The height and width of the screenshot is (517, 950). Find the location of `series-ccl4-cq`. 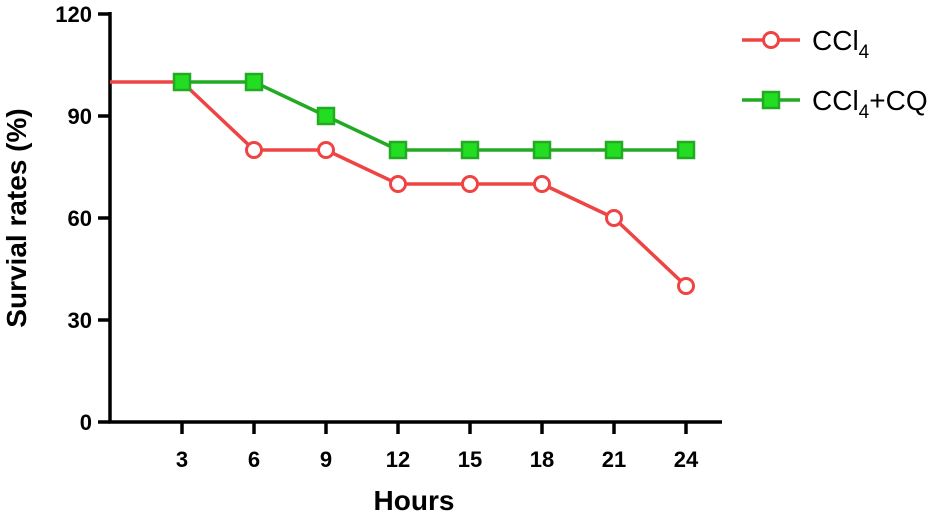

series-ccl4-cq is located at coordinates (434, 116).